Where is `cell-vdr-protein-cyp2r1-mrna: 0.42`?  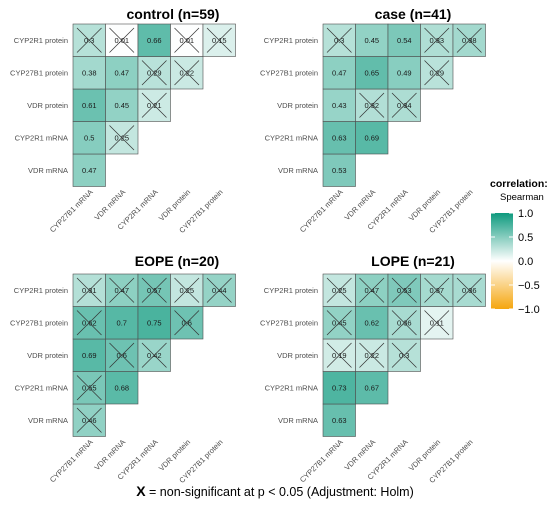 cell-vdr-protein-cyp2r1-mrna: 0.42 is located at coordinates (154, 355).